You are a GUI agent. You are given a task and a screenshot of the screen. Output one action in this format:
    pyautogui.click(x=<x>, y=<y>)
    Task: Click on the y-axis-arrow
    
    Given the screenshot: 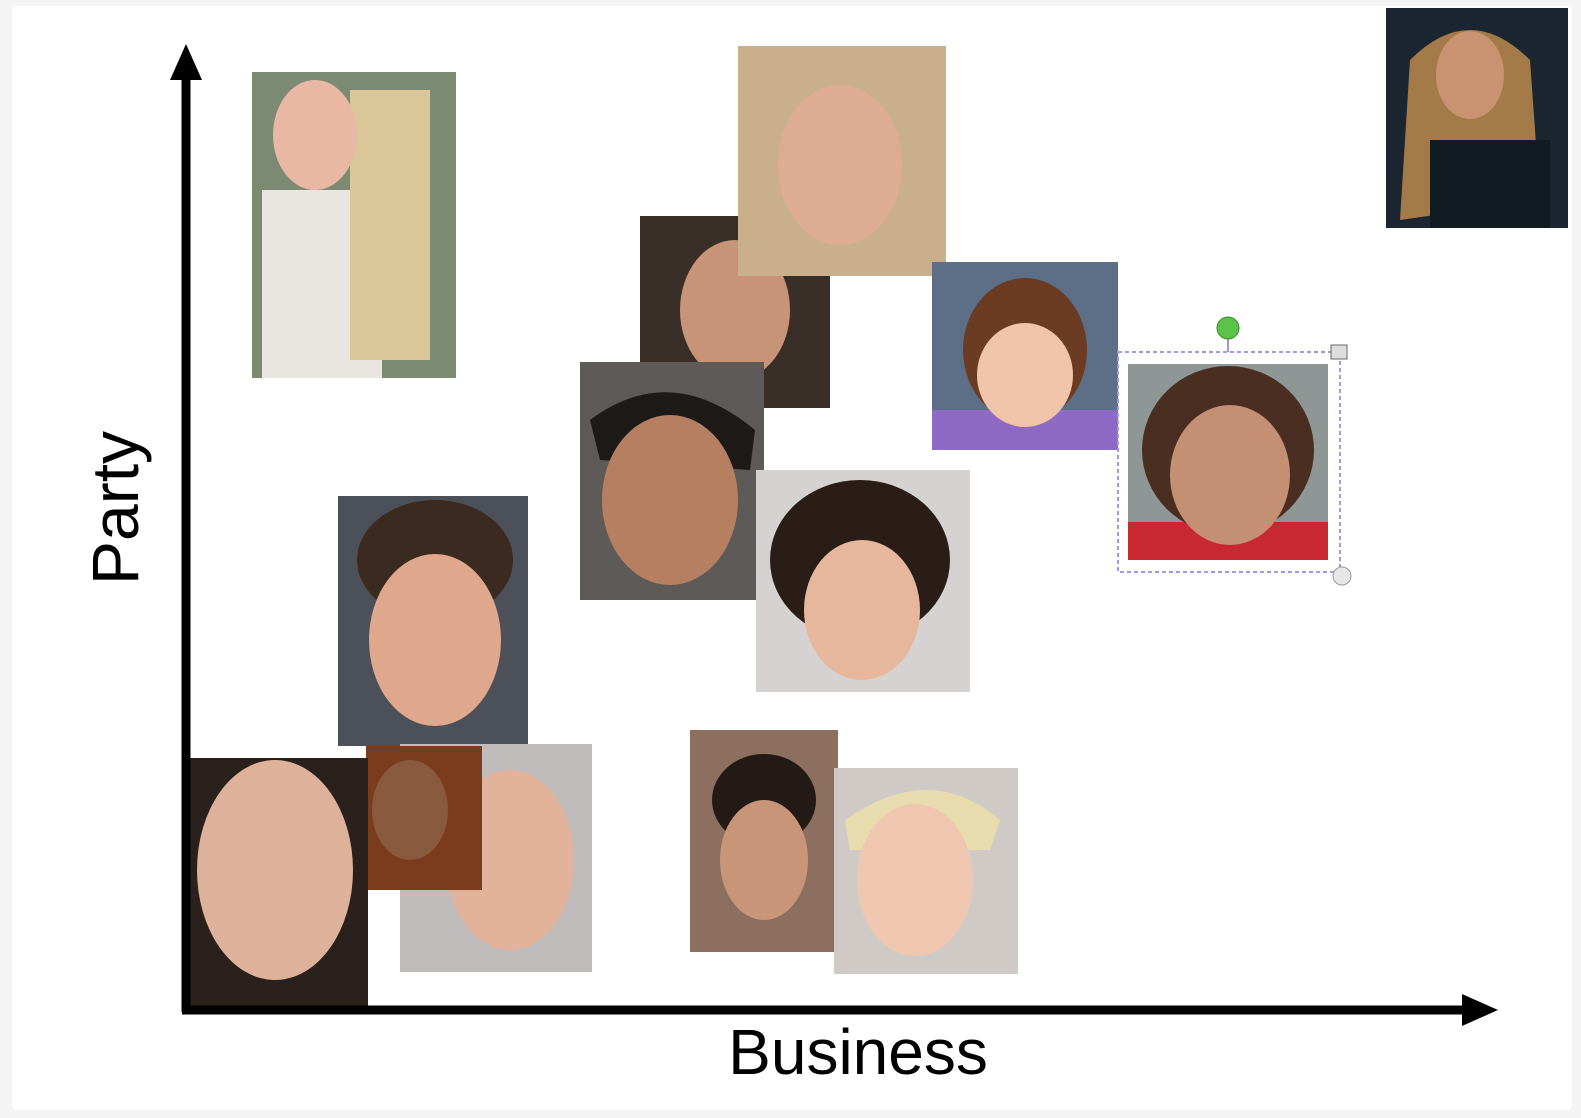 What is the action you would take?
    pyautogui.click(x=186, y=62)
    